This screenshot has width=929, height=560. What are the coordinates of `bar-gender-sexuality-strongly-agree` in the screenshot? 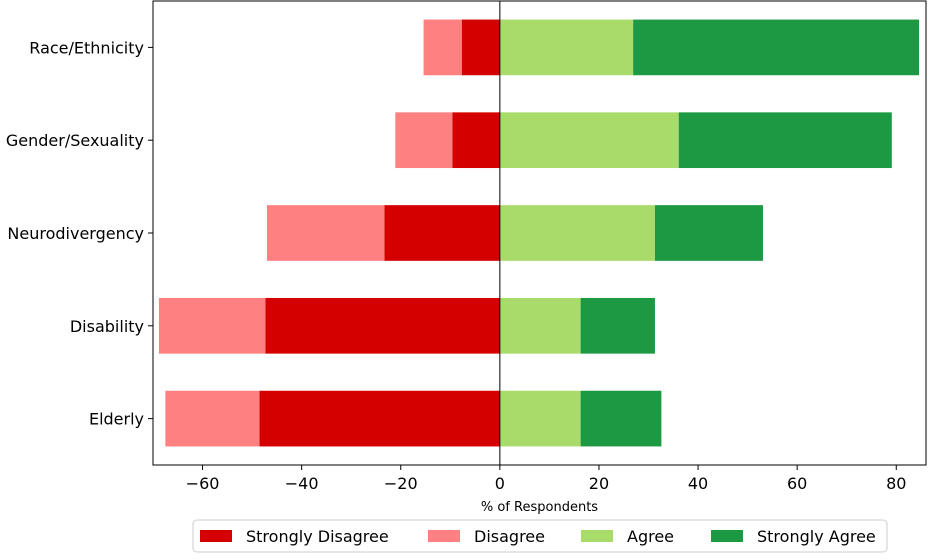 It's located at (785, 140).